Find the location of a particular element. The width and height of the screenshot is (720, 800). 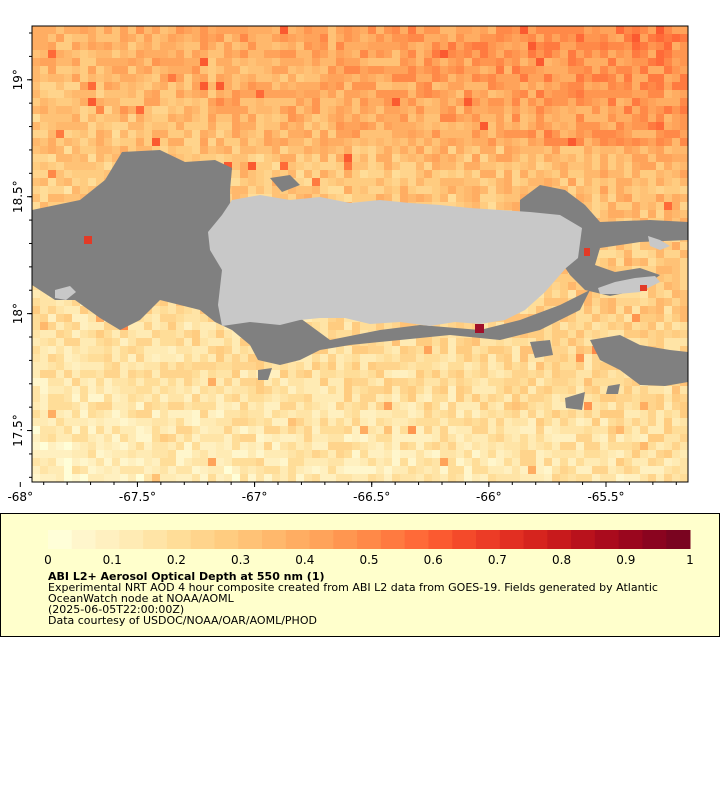

colorbar-label: 0.9 is located at coordinates (625, 560).